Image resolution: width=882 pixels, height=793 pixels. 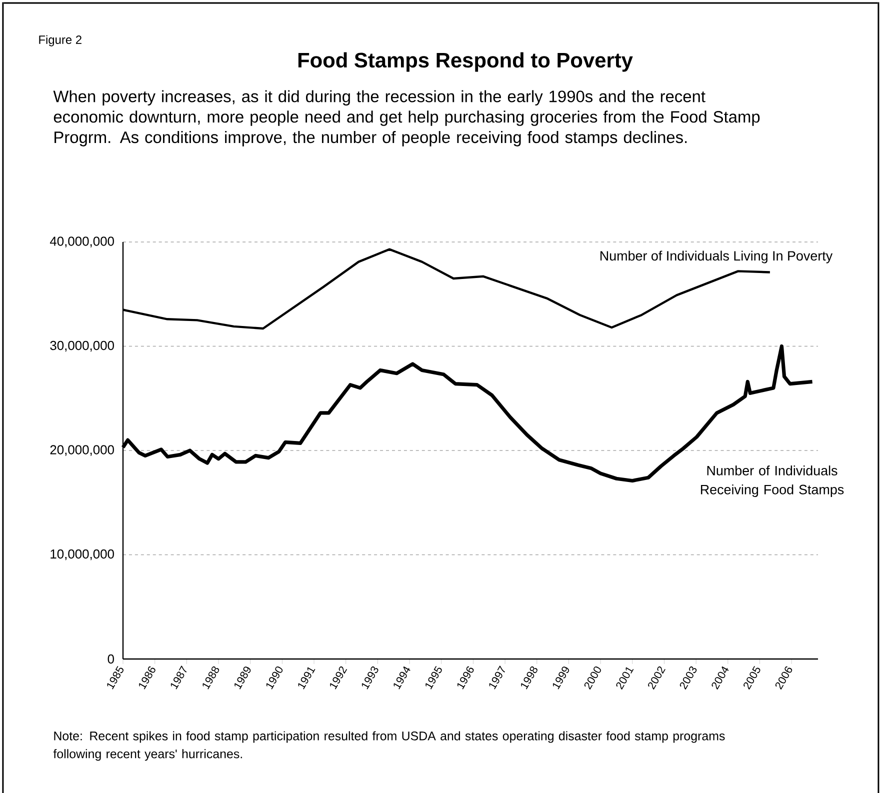 I want to click on y-tick-label: 0, so click(x=111, y=659).